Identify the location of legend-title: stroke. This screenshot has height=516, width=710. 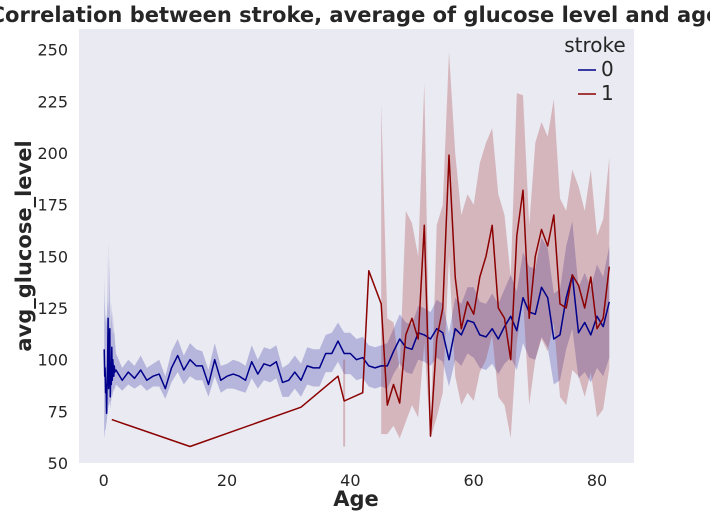
(594, 45).